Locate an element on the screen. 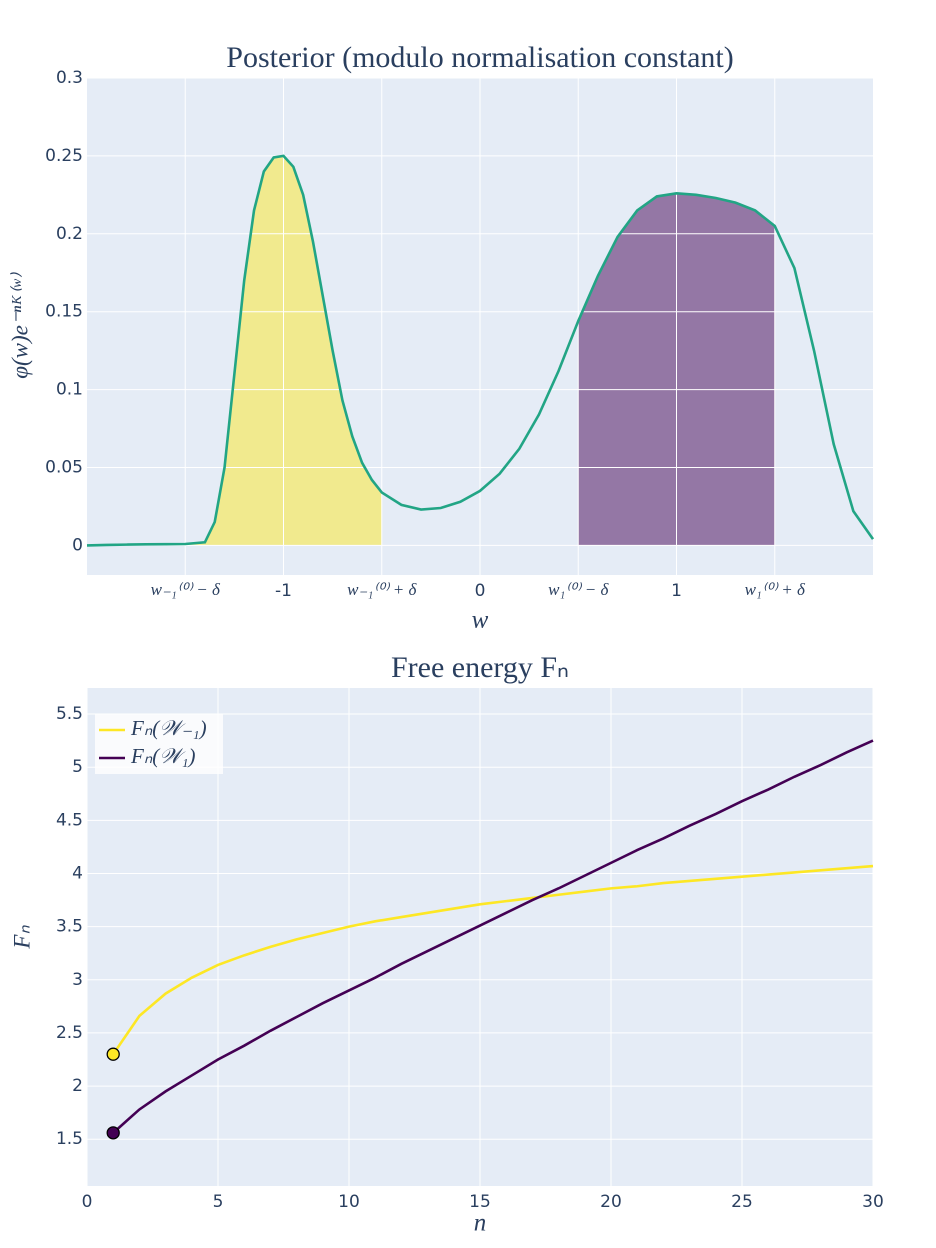  y-tick-label: 3 is located at coordinates (77, 980).